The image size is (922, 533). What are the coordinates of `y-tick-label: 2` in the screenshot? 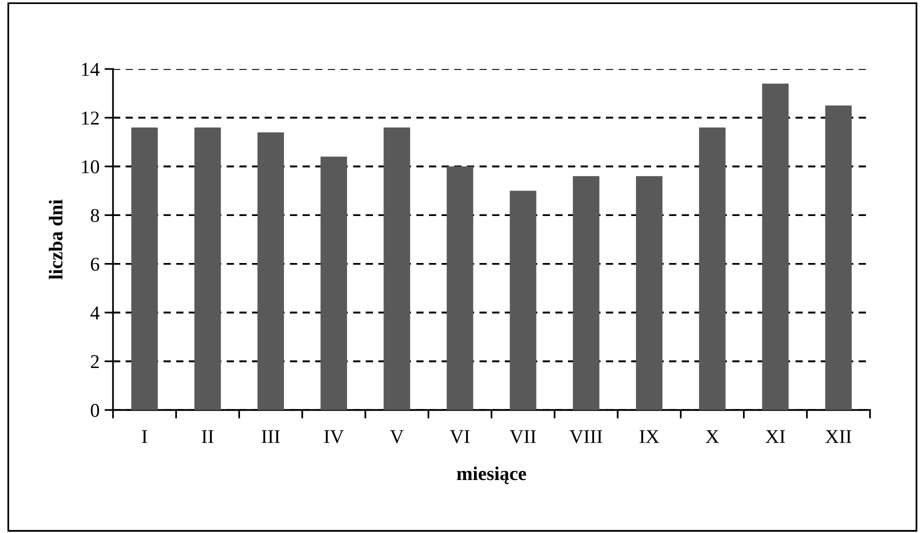 It's located at (94, 361).